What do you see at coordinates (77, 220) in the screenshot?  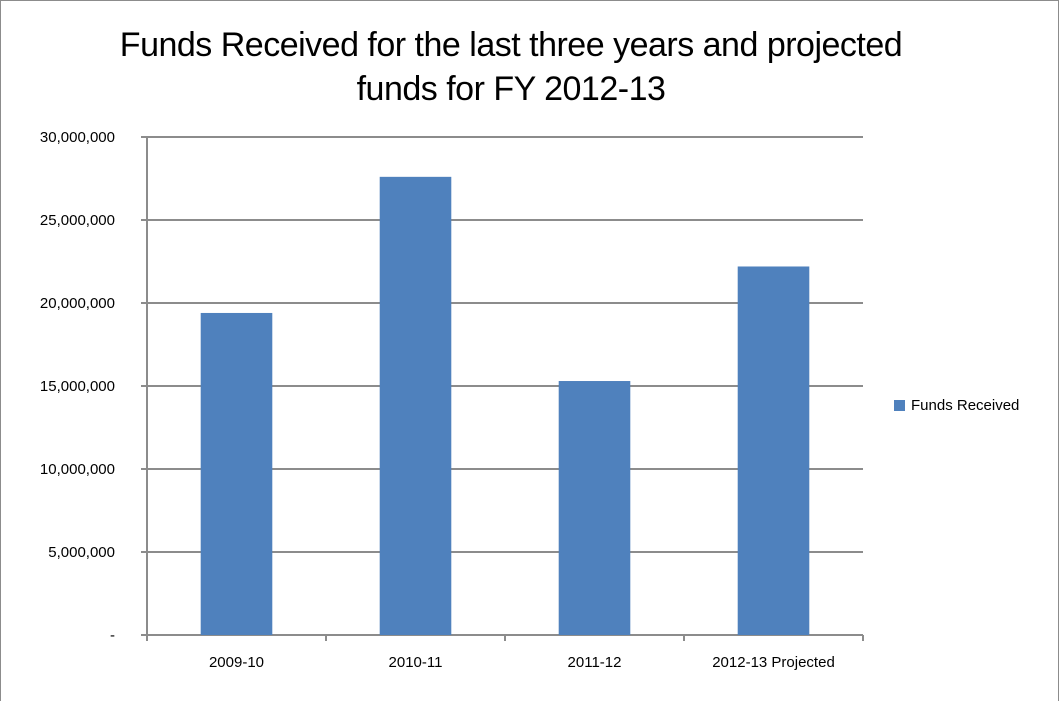 I see `y-tick-label: 25,000,000` at bounding box center [77, 220].